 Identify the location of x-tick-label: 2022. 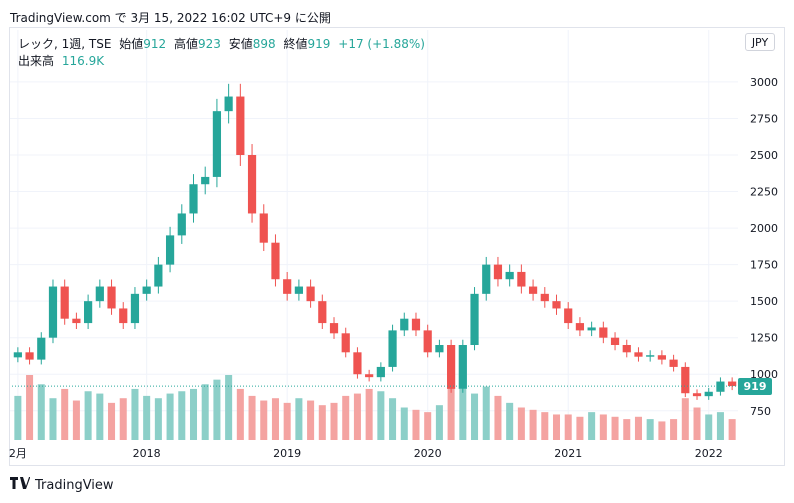
(709, 453).